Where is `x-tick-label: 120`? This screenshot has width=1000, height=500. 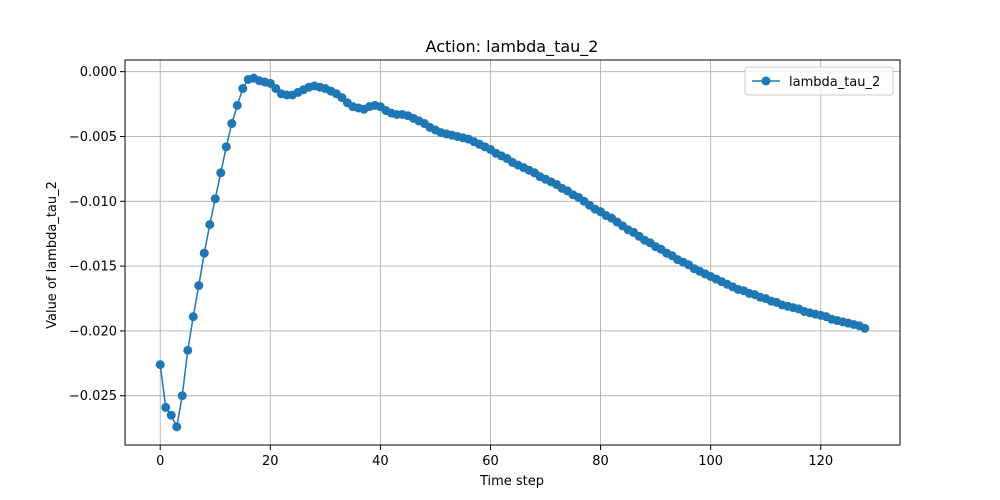
x-tick-label: 120 is located at coordinates (820, 461).